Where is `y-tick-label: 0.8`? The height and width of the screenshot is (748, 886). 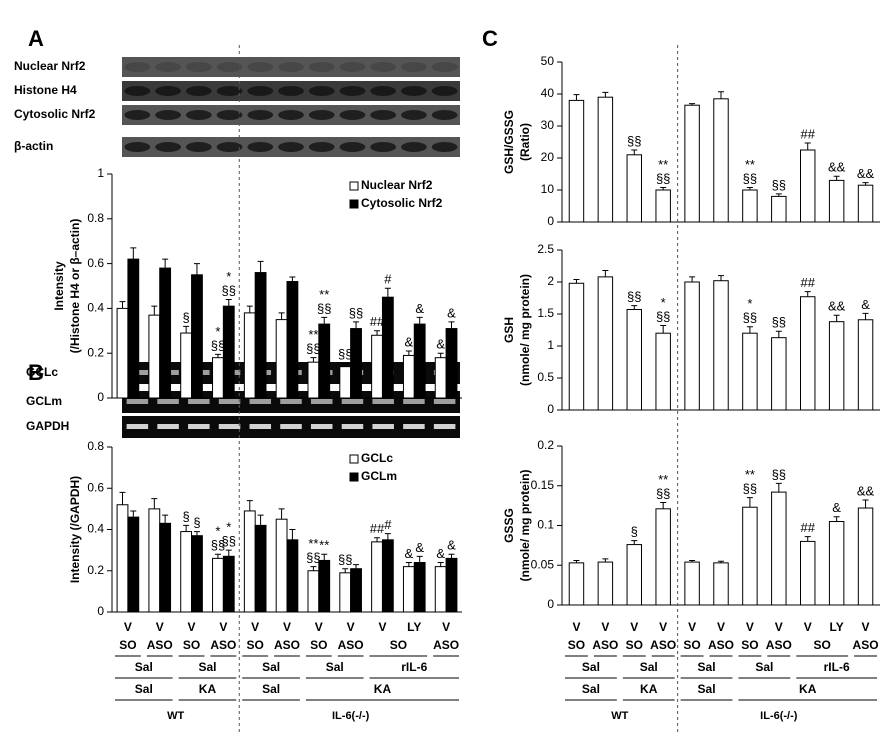 y-tick-label: 0.8 is located at coordinates (95, 218).